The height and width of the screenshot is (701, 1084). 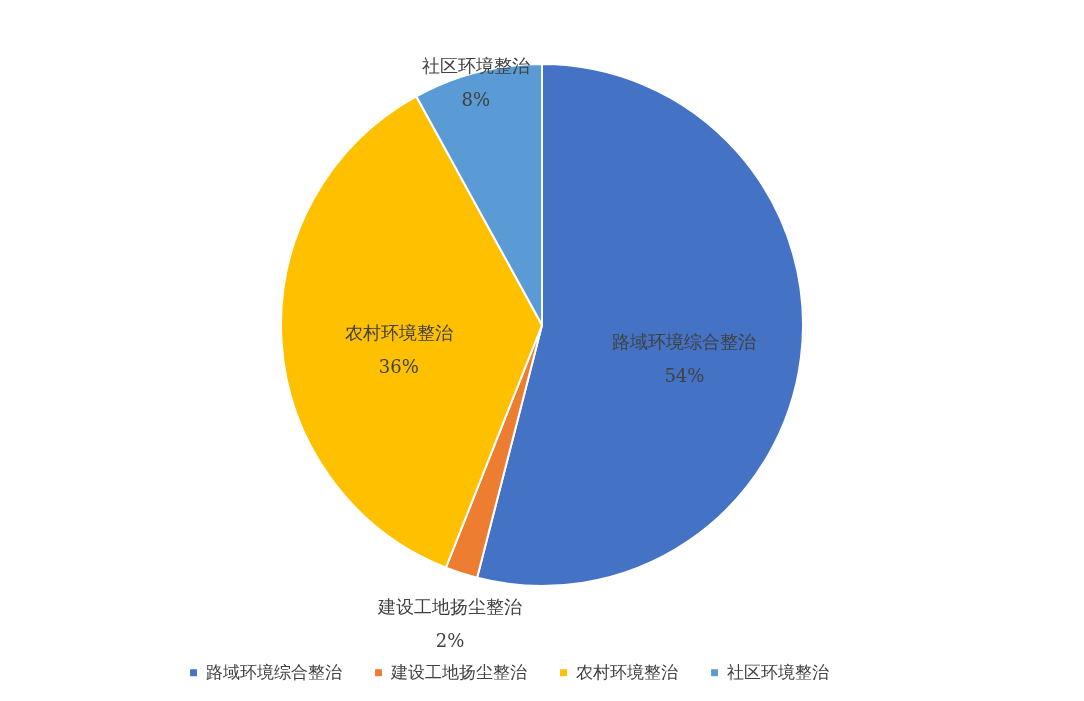 What do you see at coordinates (476, 100) in the screenshot?
I see `data-label: 8%` at bounding box center [476, 100].